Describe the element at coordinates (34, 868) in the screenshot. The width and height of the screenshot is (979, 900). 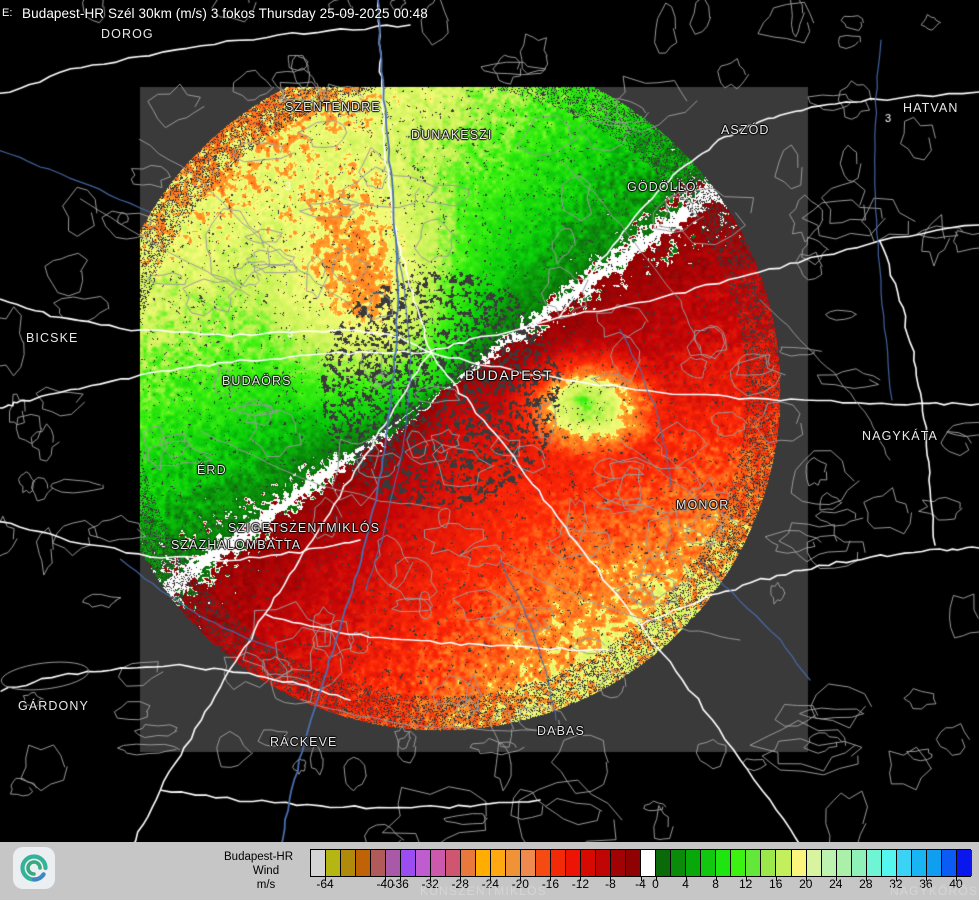
I see `cyclone-spiral-logo-icon` at that location.